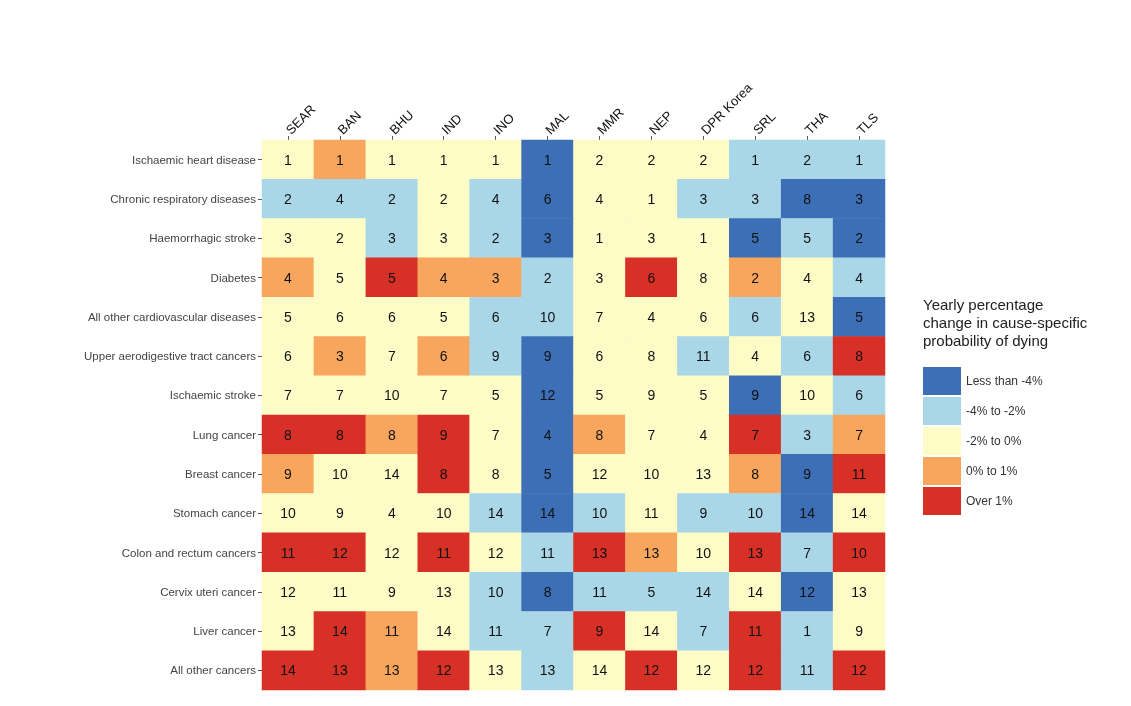 The image size is (1131, 706). I want to click on y-tick-label: Diabetes, so click(233, 277).